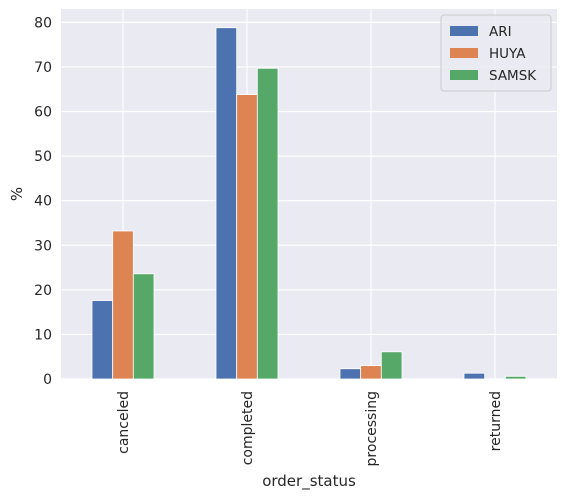 Image resolution: width=566 pixels, height=497 pixels. What do you see at coordinates (43, 68) in the screenshot?
I see `y-tick-label: 70` at bounding box center [43, 68].